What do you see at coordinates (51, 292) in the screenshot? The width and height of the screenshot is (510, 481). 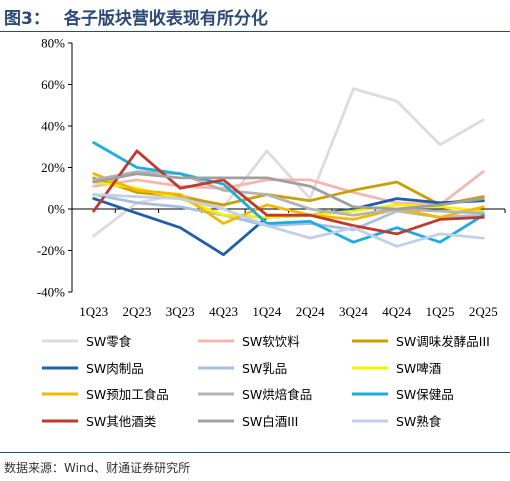 I see `y-tick-label: -40%` at bounding box center [51, 292].